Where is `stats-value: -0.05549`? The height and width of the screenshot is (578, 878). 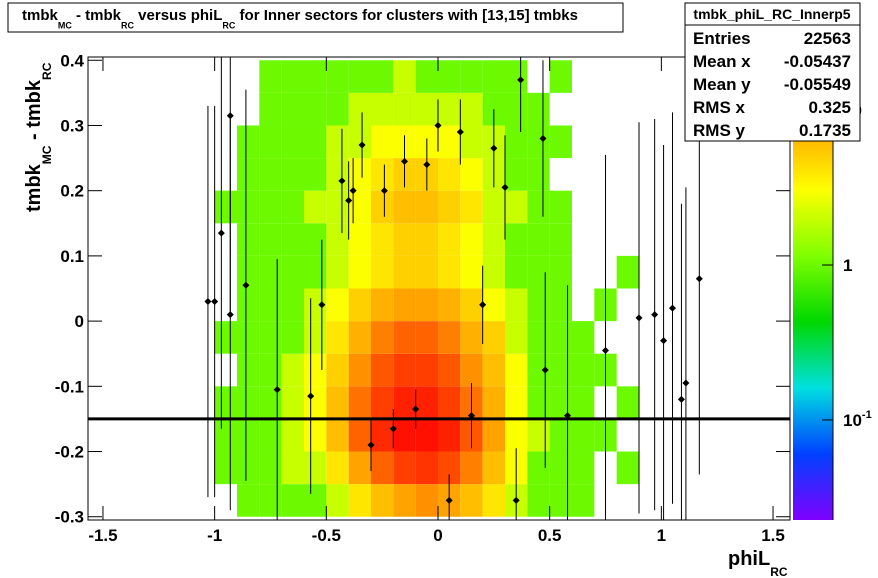
stats-value: -0.05549 is located at coordinates (817, 84).